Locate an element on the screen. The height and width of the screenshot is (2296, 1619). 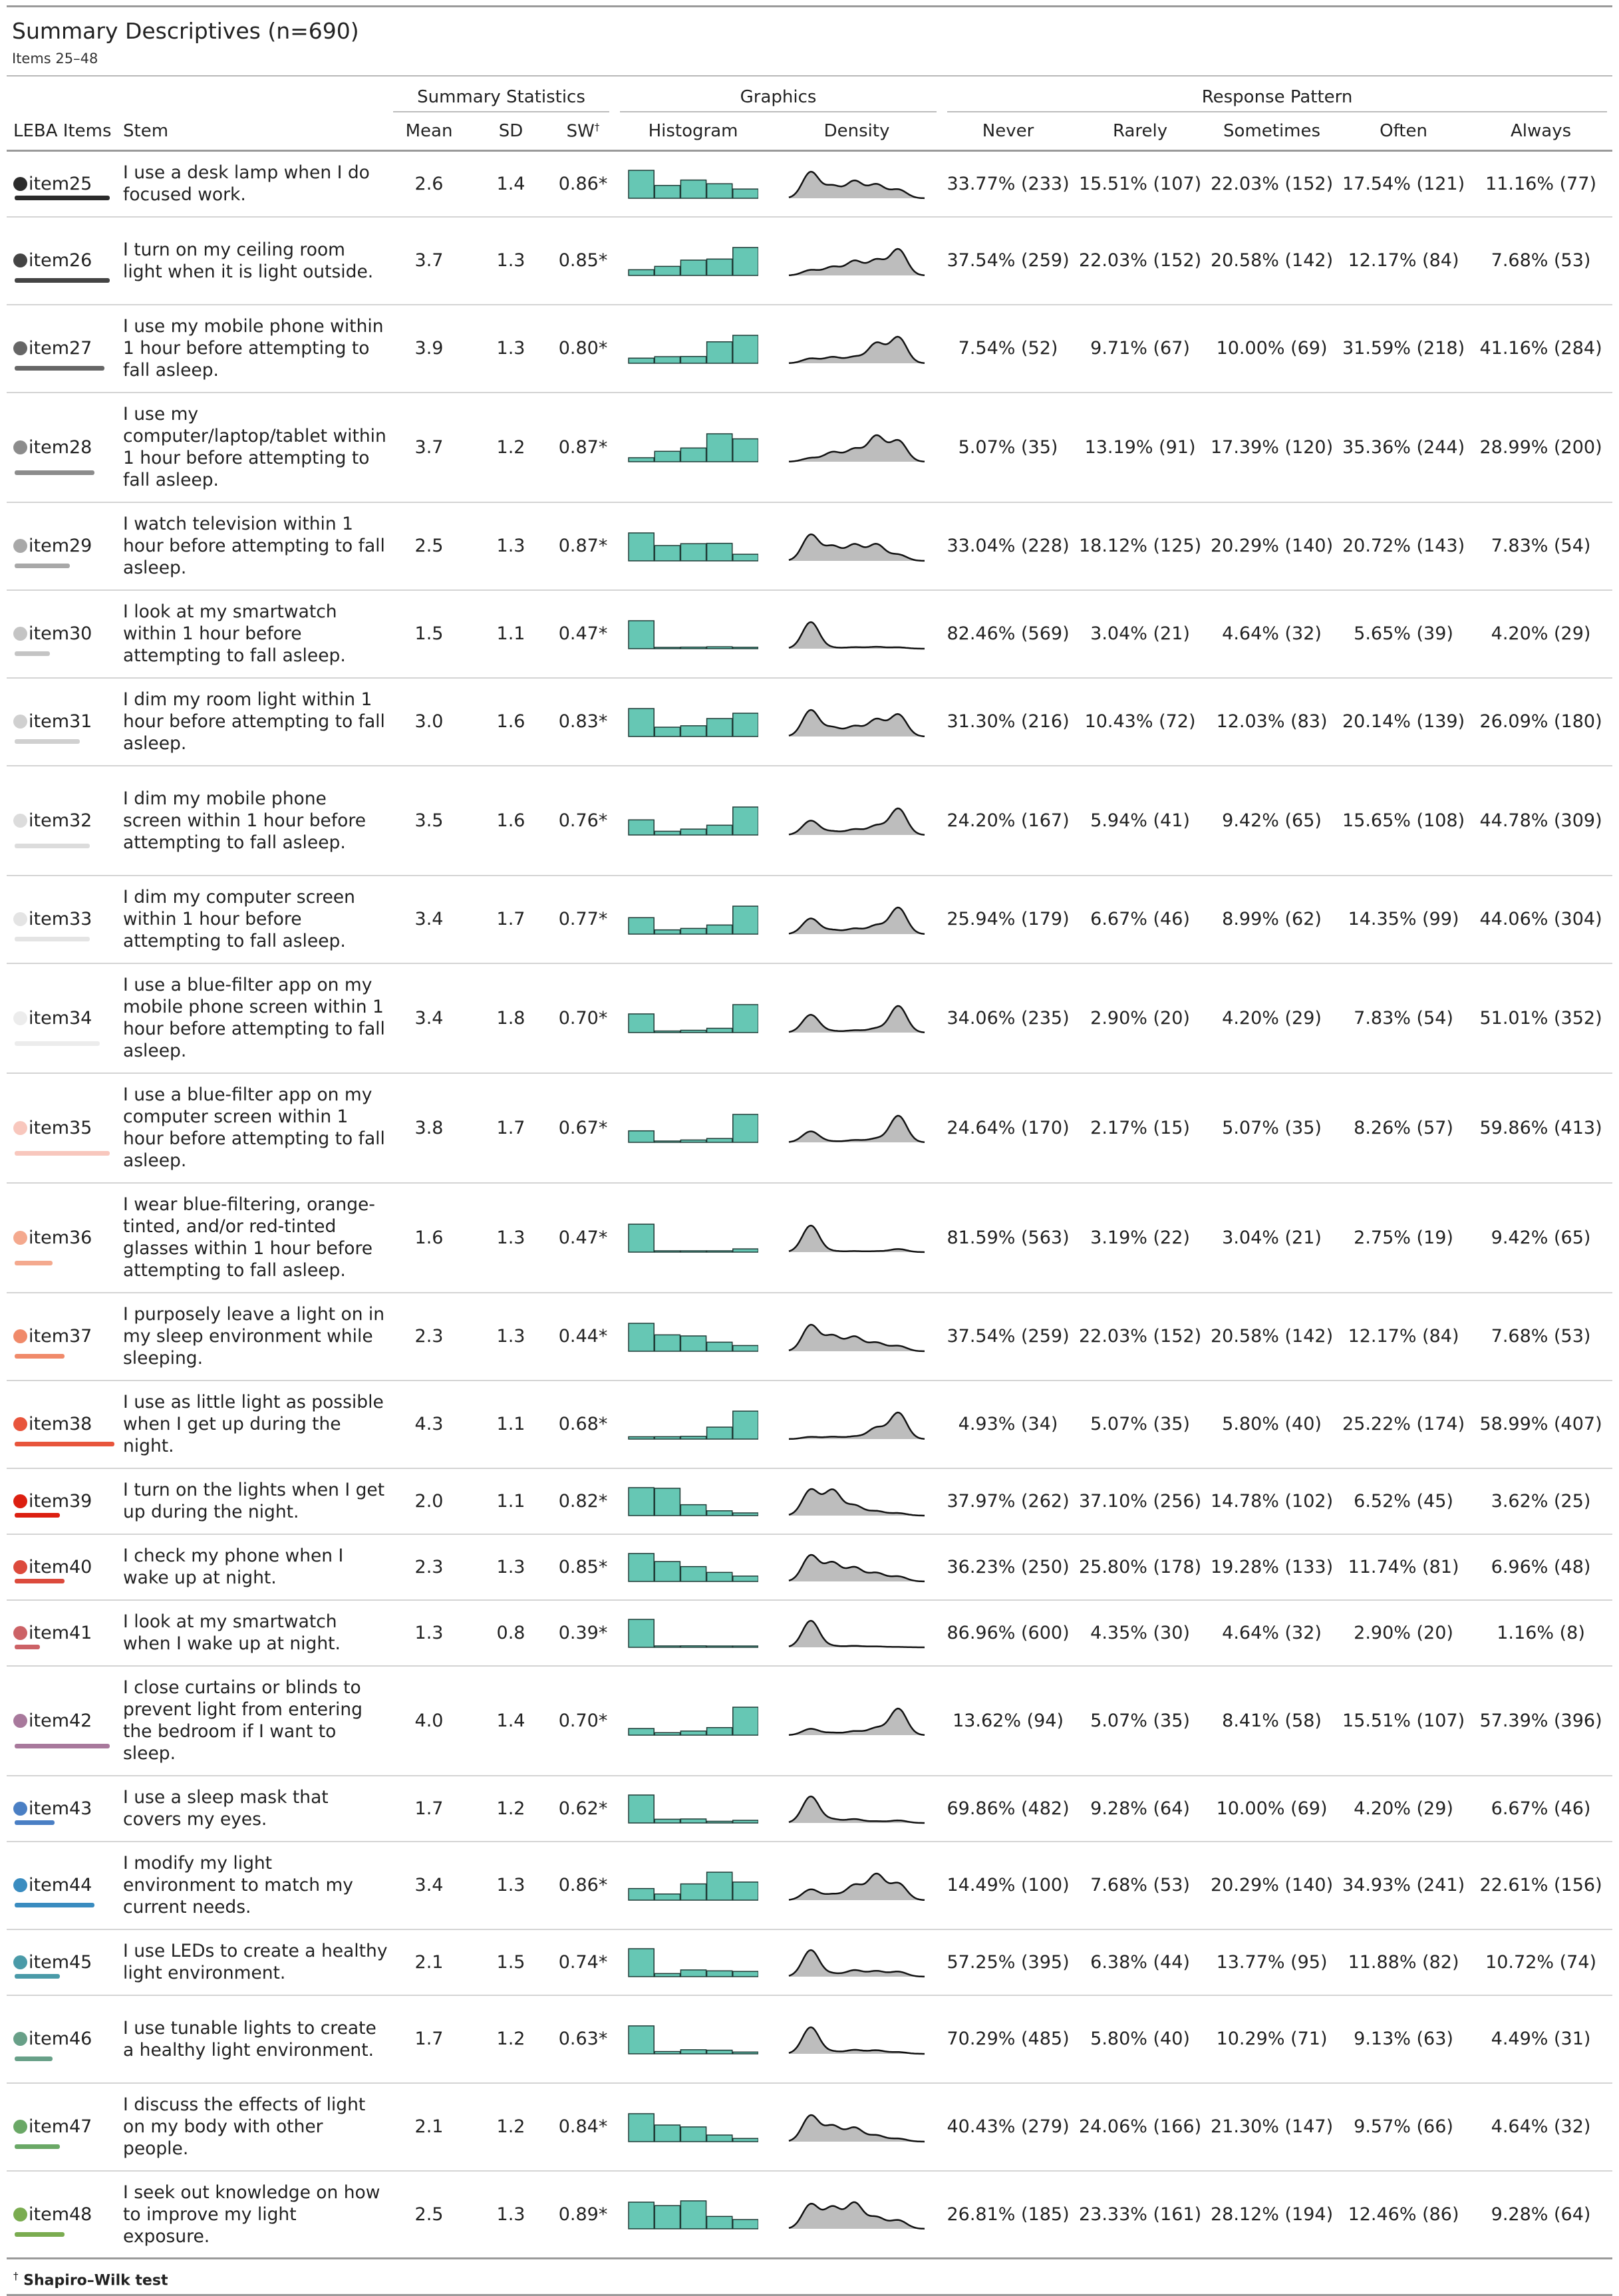
item-cell: item37 is located at coordinates (63, 1336).